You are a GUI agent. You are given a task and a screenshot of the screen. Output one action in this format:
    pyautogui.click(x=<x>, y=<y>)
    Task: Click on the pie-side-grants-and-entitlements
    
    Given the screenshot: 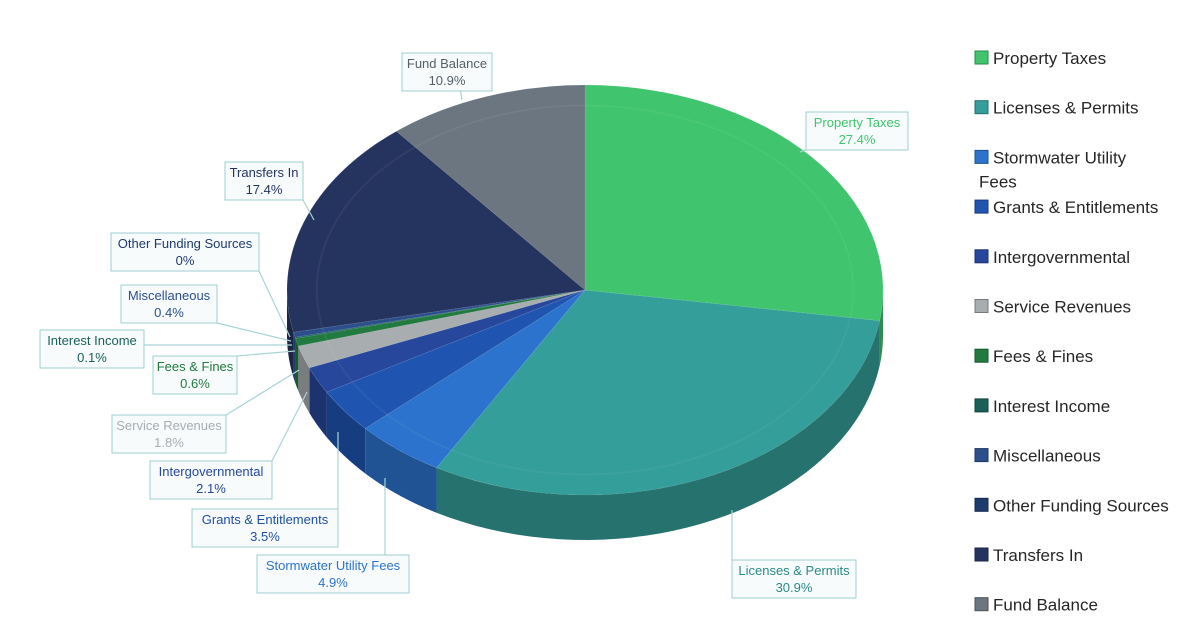 What is the action you would take?
    pyautogui.click(x=346, y=433)
    